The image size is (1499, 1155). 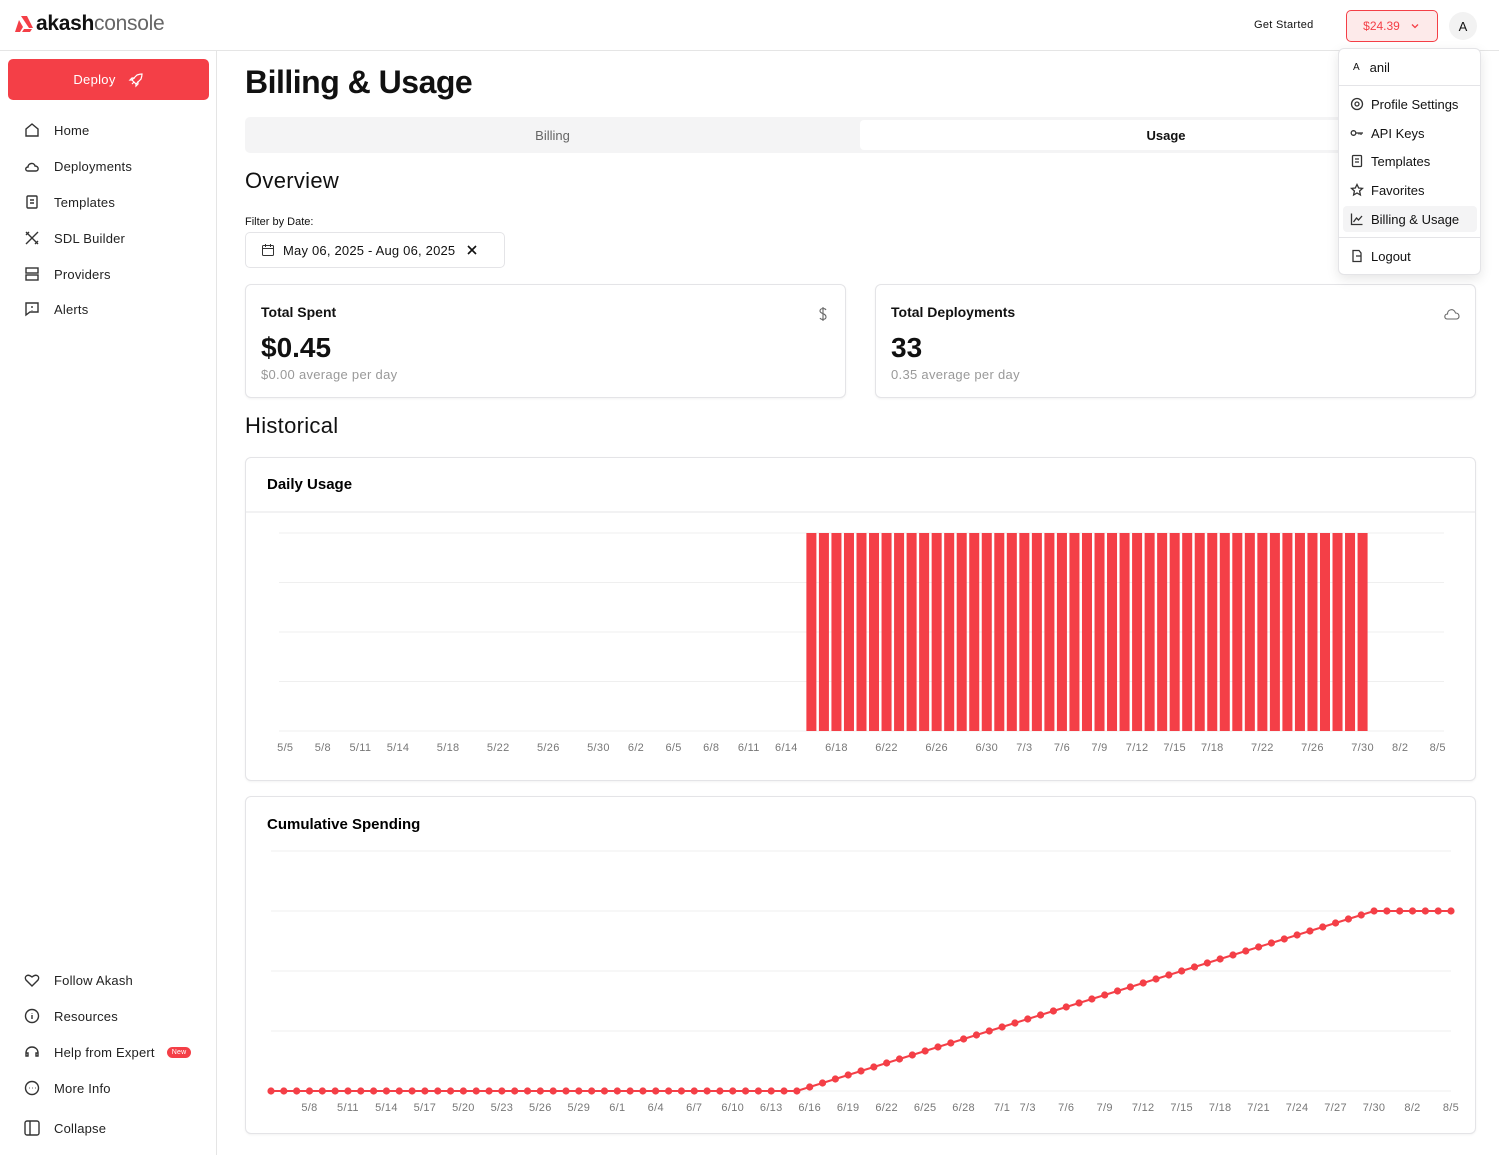 I want to click on card-value: $0.45, so click(x=296, y=347).